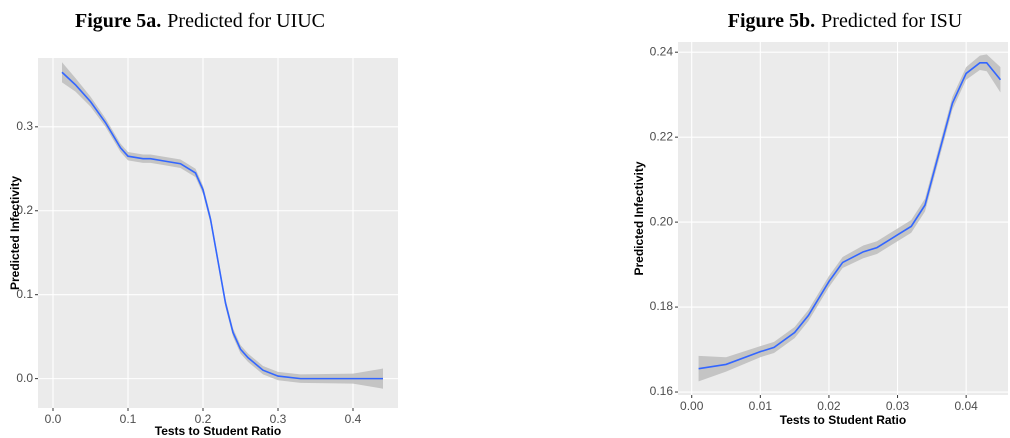 The height and width of the screenshot is (438, 1010). Describe the element at coordinates (662, 221) in the screenshot. I see `y-tick-label: 0.20` at that location.